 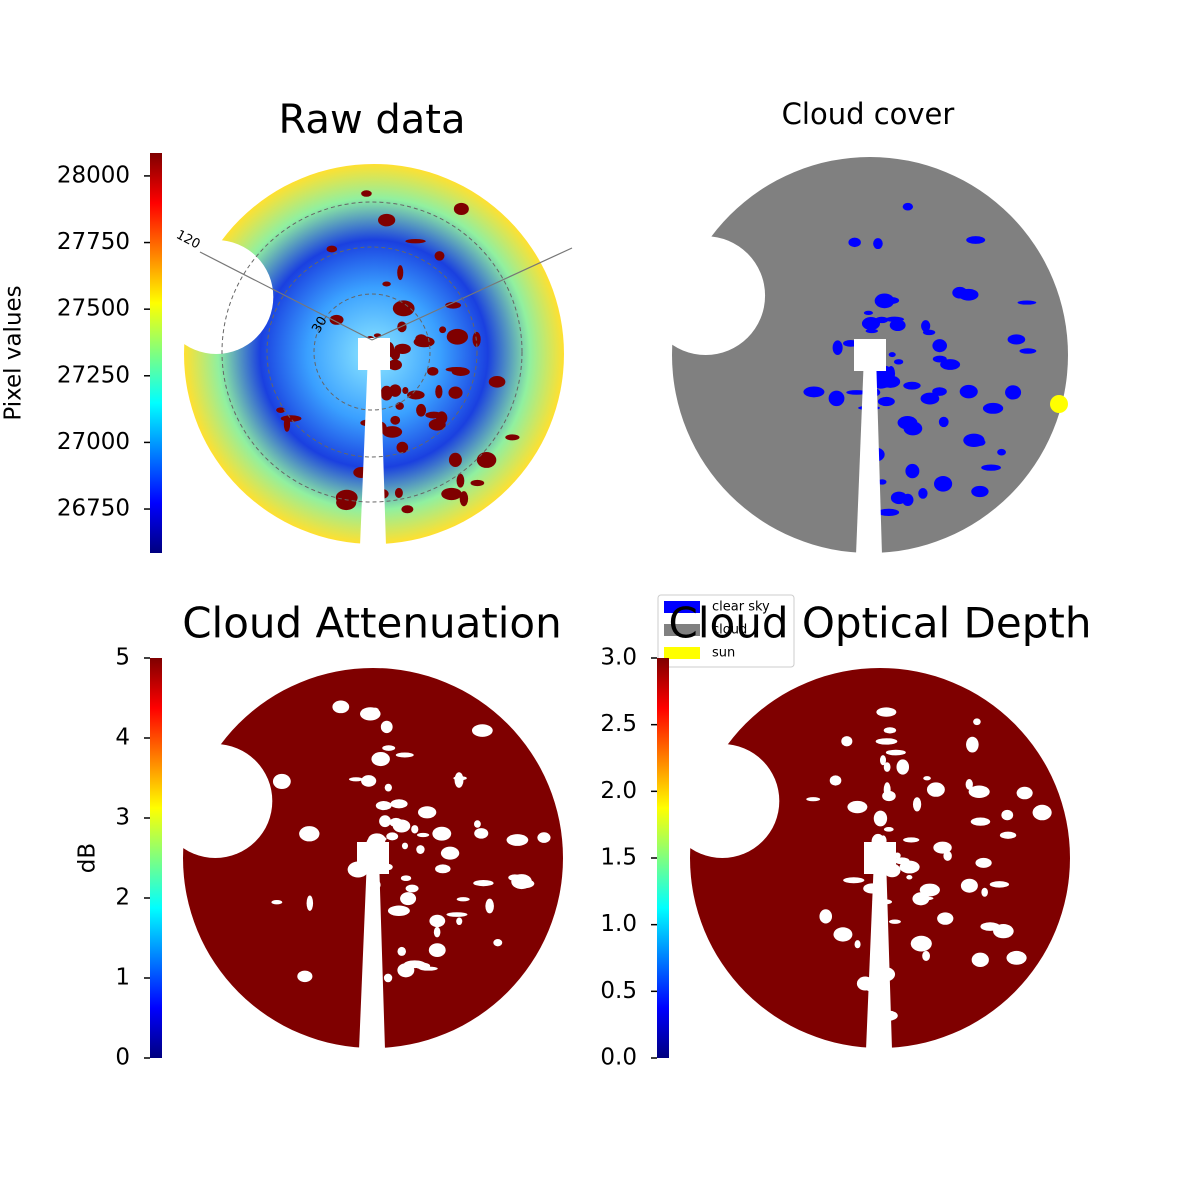 I want to click on colorbar-label: Pixel values, so click(x=14, y=352).